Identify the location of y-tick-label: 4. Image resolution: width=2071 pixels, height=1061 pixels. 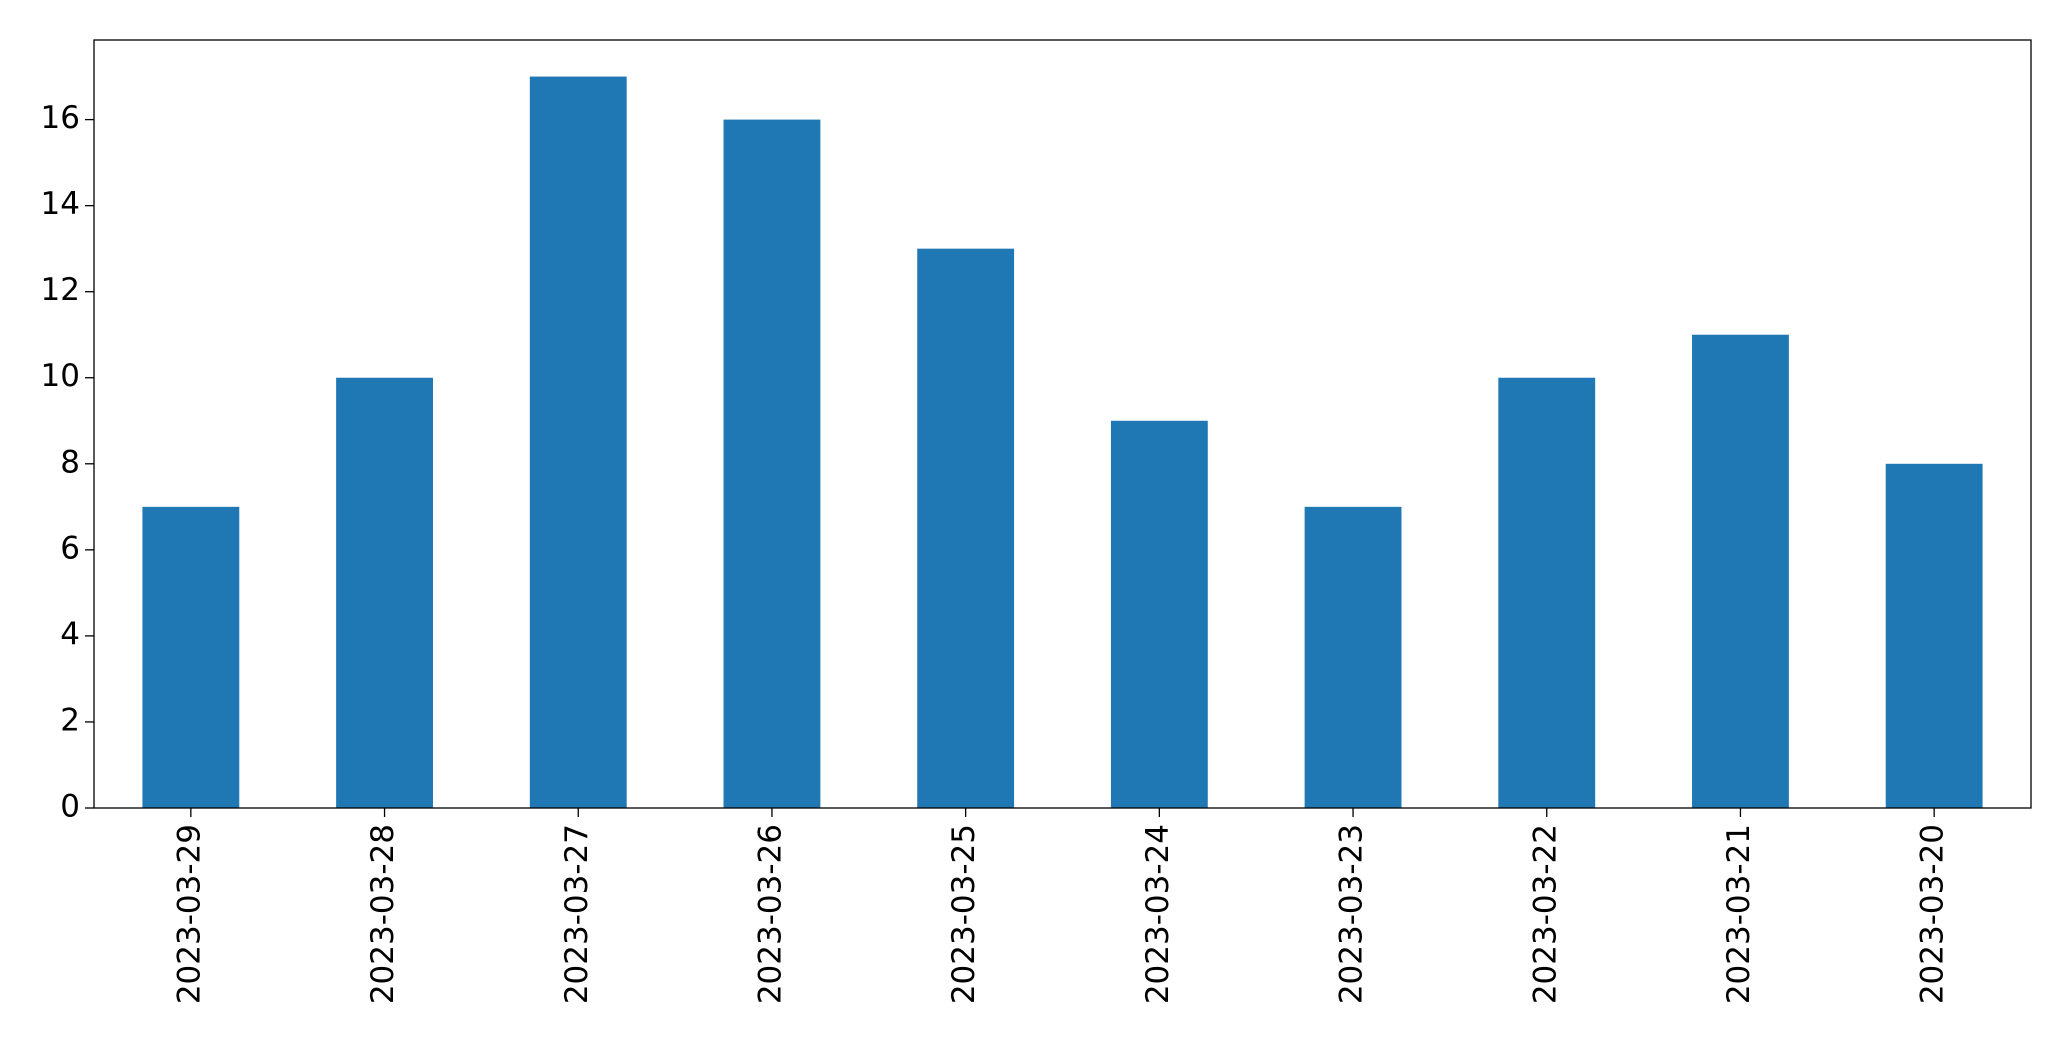
(70, 634).